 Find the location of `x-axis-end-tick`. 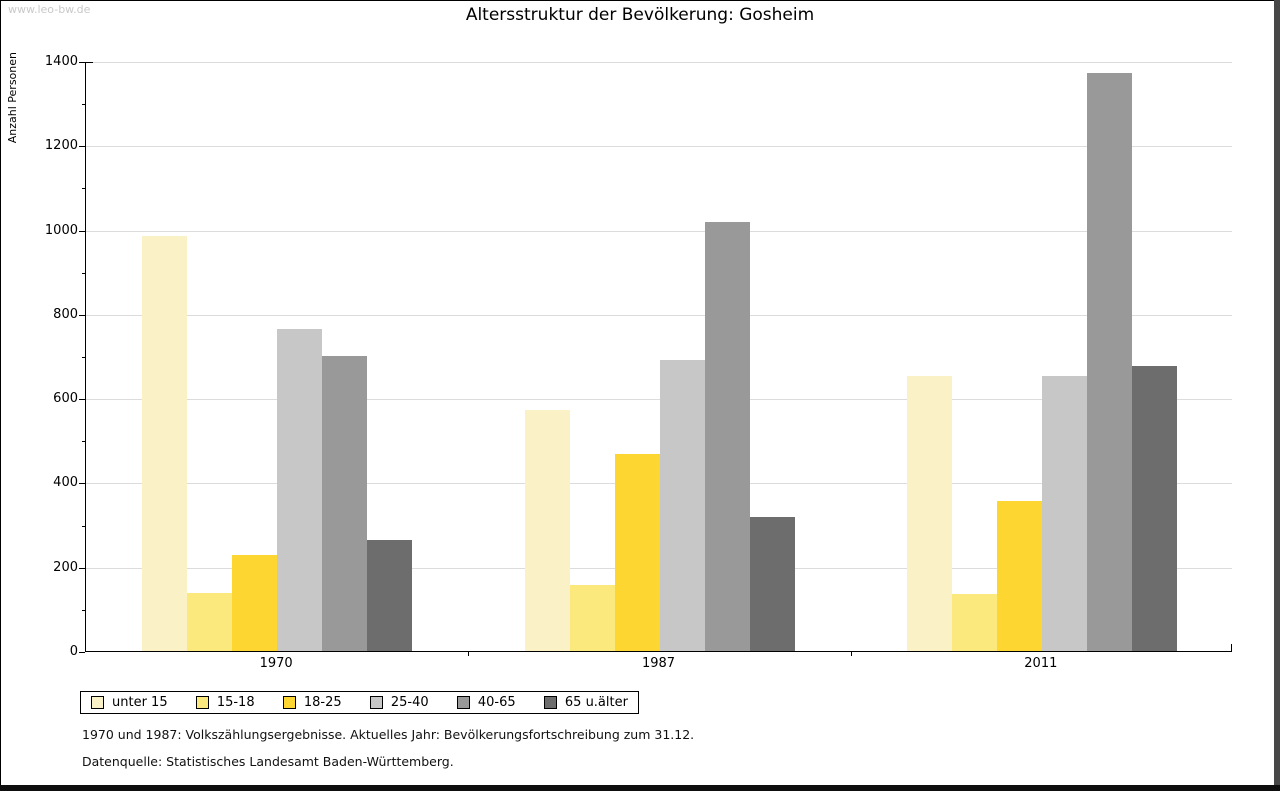

x-axis-end-tick is located at coordinates (1231, 647).